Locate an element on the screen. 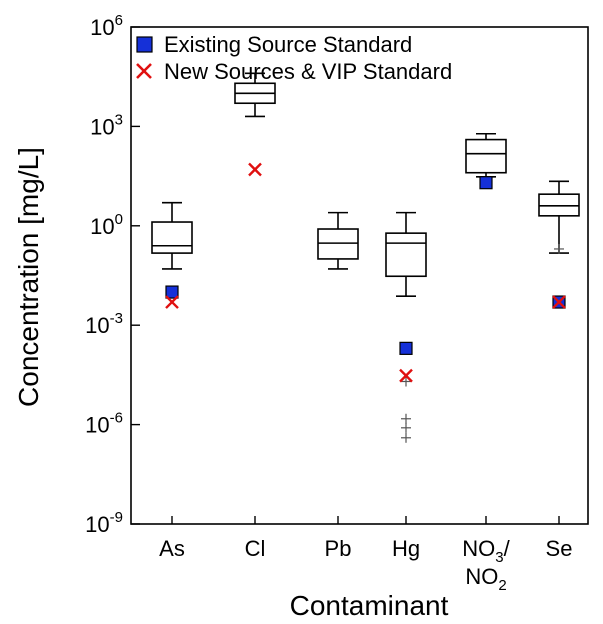 The height and width of the screenshot is (624, 603). y-tick-label-3: 10⁻³ is located at coordinates (104, 324).